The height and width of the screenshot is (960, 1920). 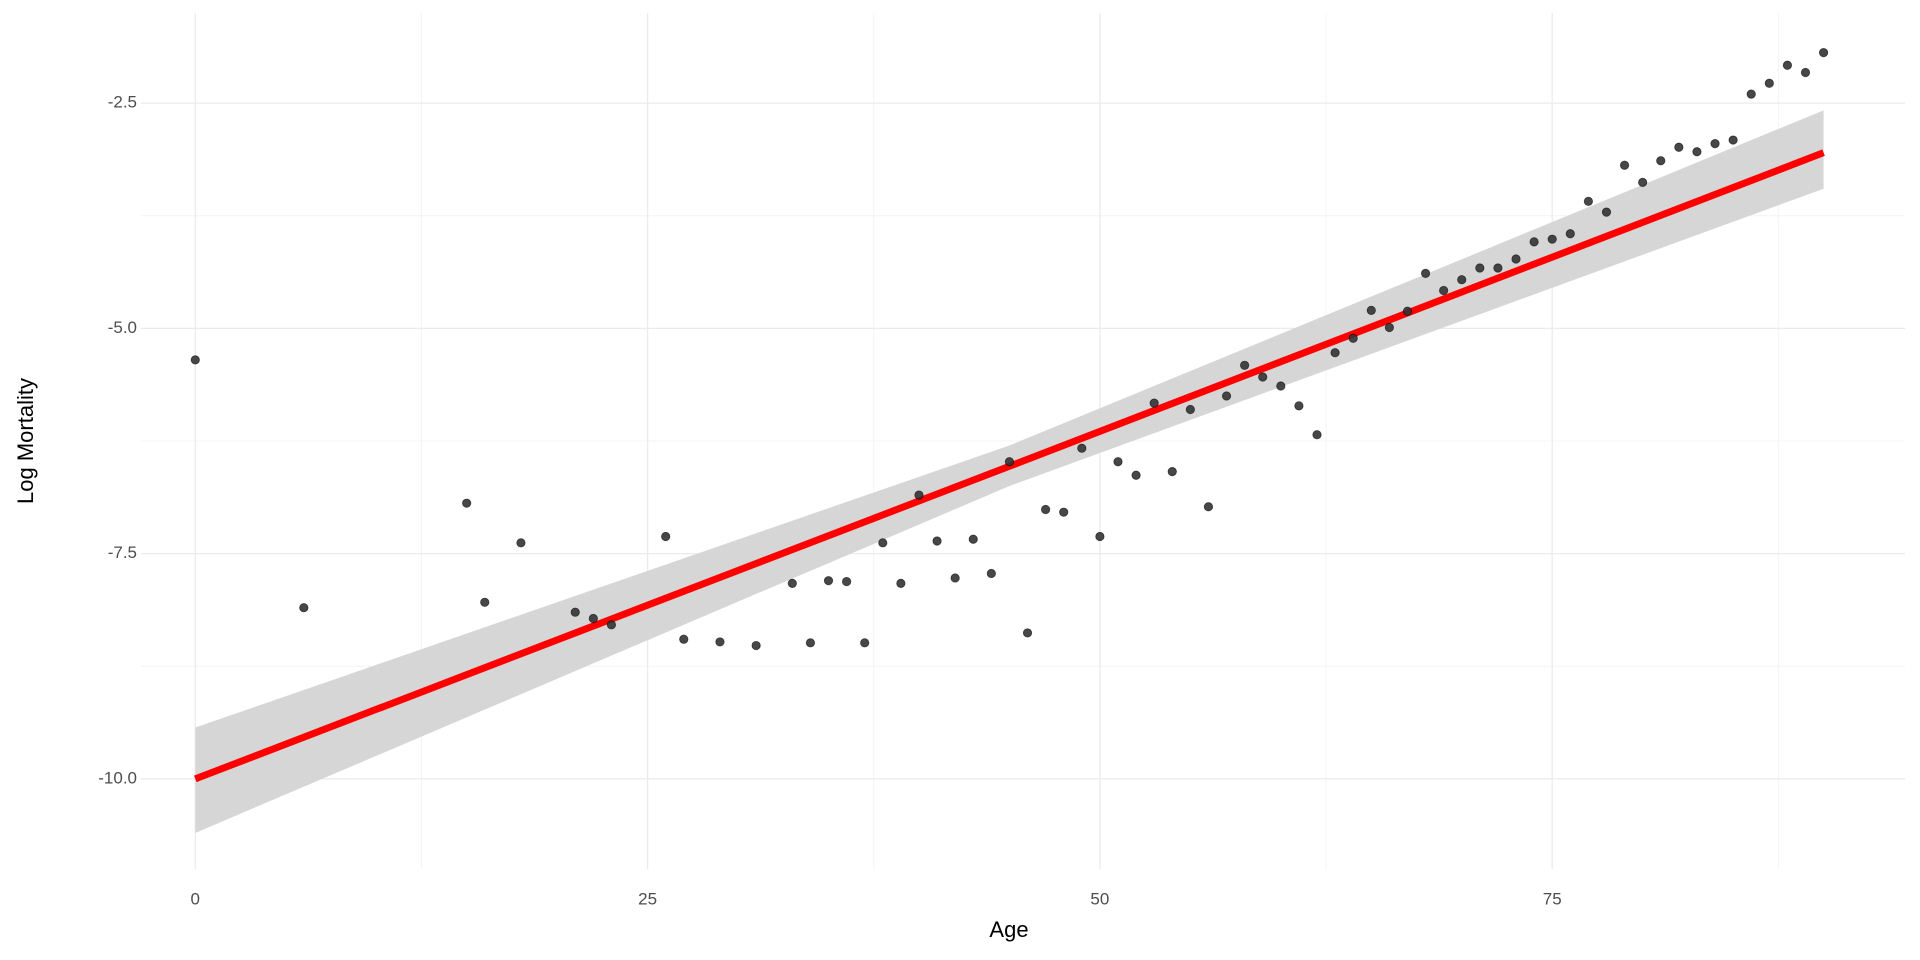 What do you see at coordinates (25, 441) in the screenshot?
I see `y-axis-title: Log Mortality` at bounding box center [25, 441].